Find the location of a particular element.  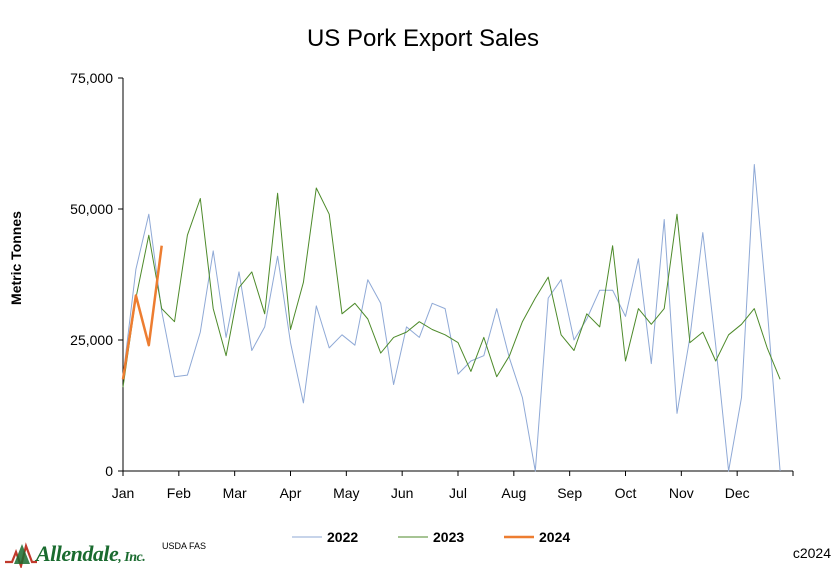

x-tick-label: Feb is located at coordinates (179, 493).